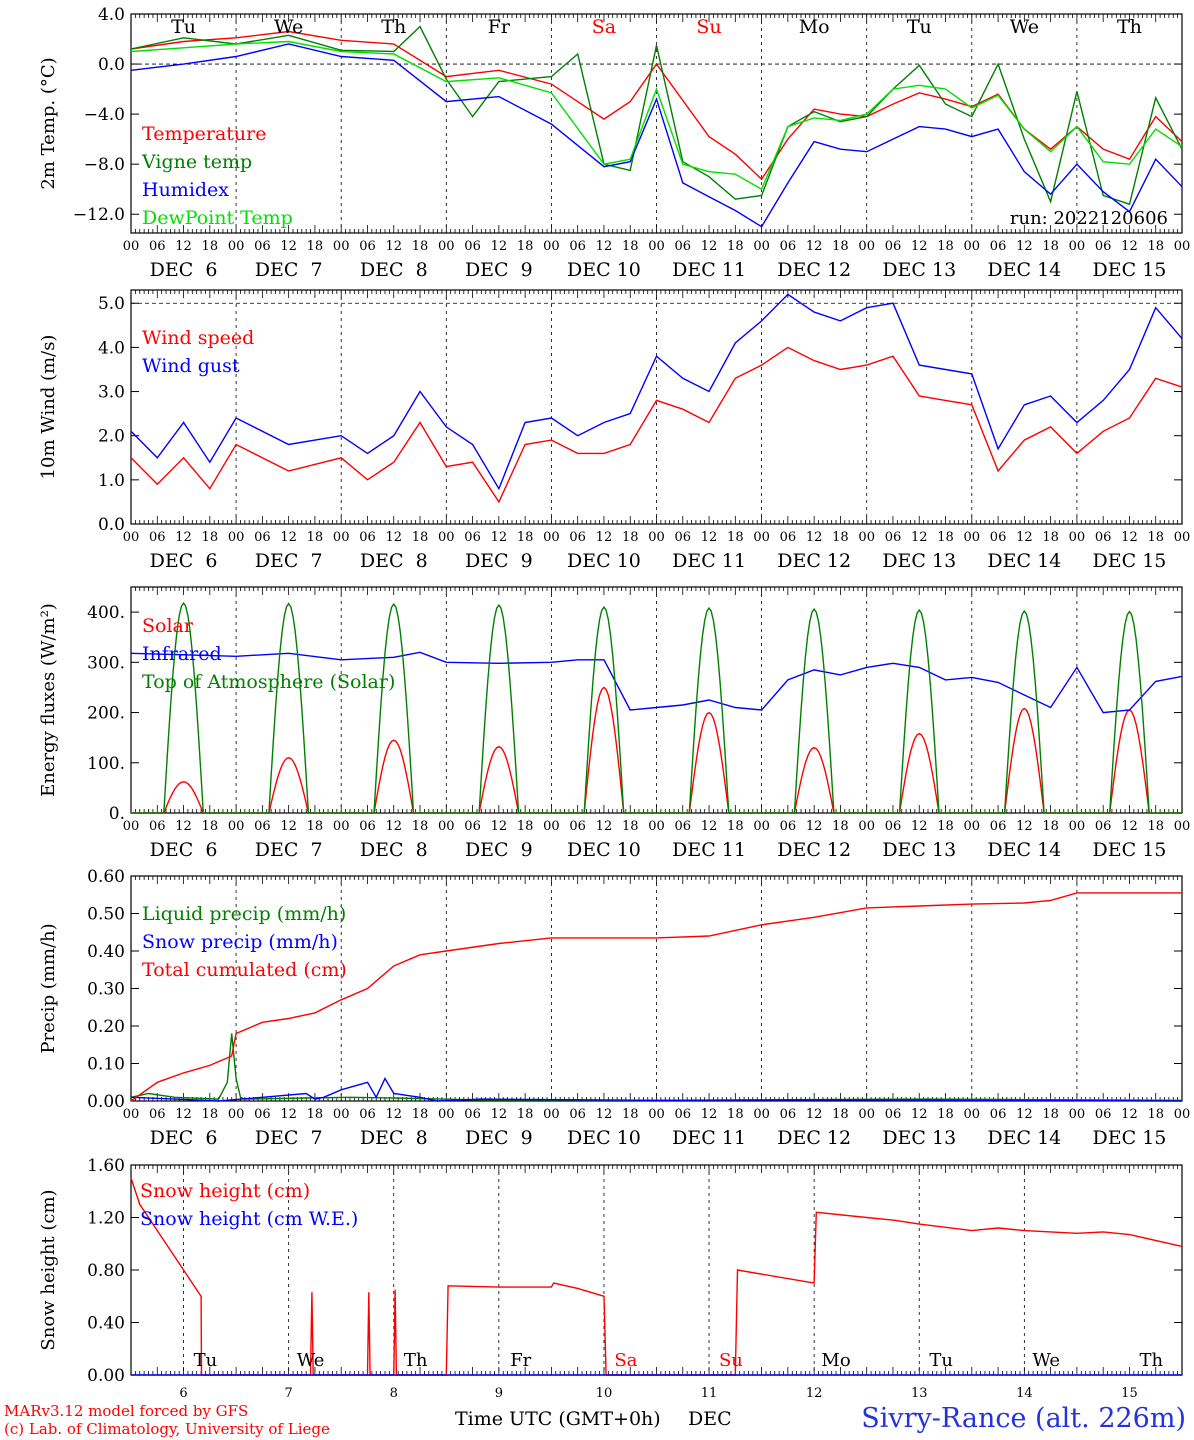 The height and width of the screenshot is (1440, 1194). What do you see at coordinates (106, 877) in the screenshot?
I see `y-tick-label: 0.60` at bounding box center [106, 877].